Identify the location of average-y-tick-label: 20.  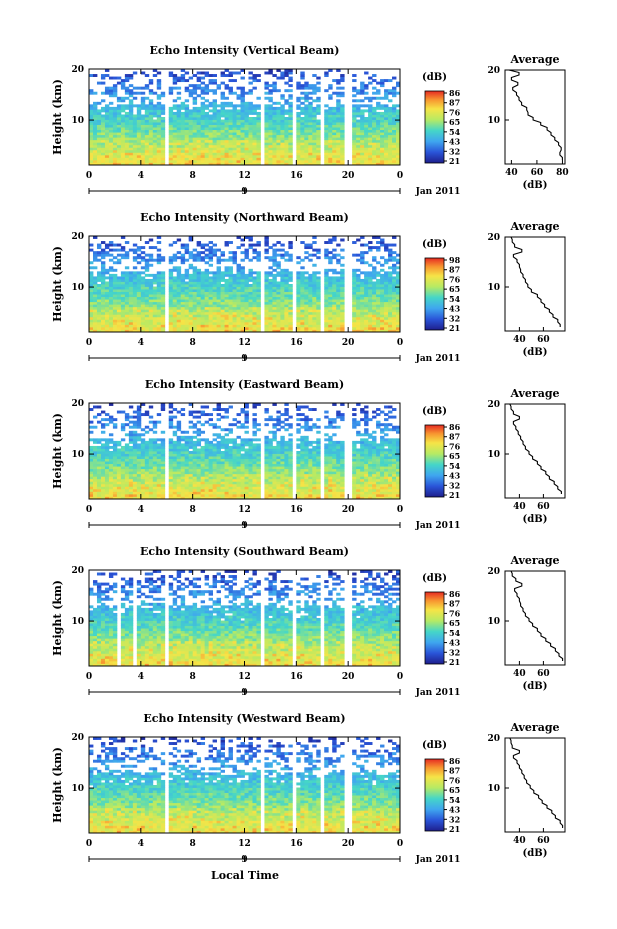
(493, 71).